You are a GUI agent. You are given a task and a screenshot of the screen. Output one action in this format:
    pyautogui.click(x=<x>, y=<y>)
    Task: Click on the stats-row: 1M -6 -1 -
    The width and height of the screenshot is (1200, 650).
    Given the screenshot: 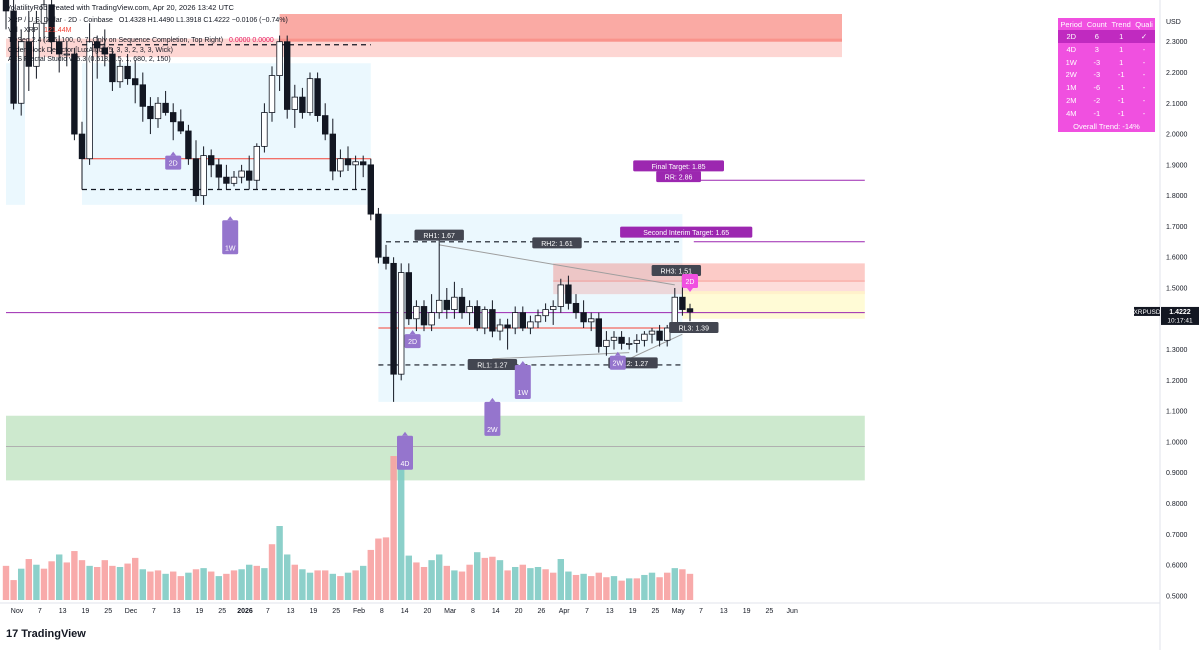 What is the action you would take?
    pyautogui.click(x=1106, y=87)
    